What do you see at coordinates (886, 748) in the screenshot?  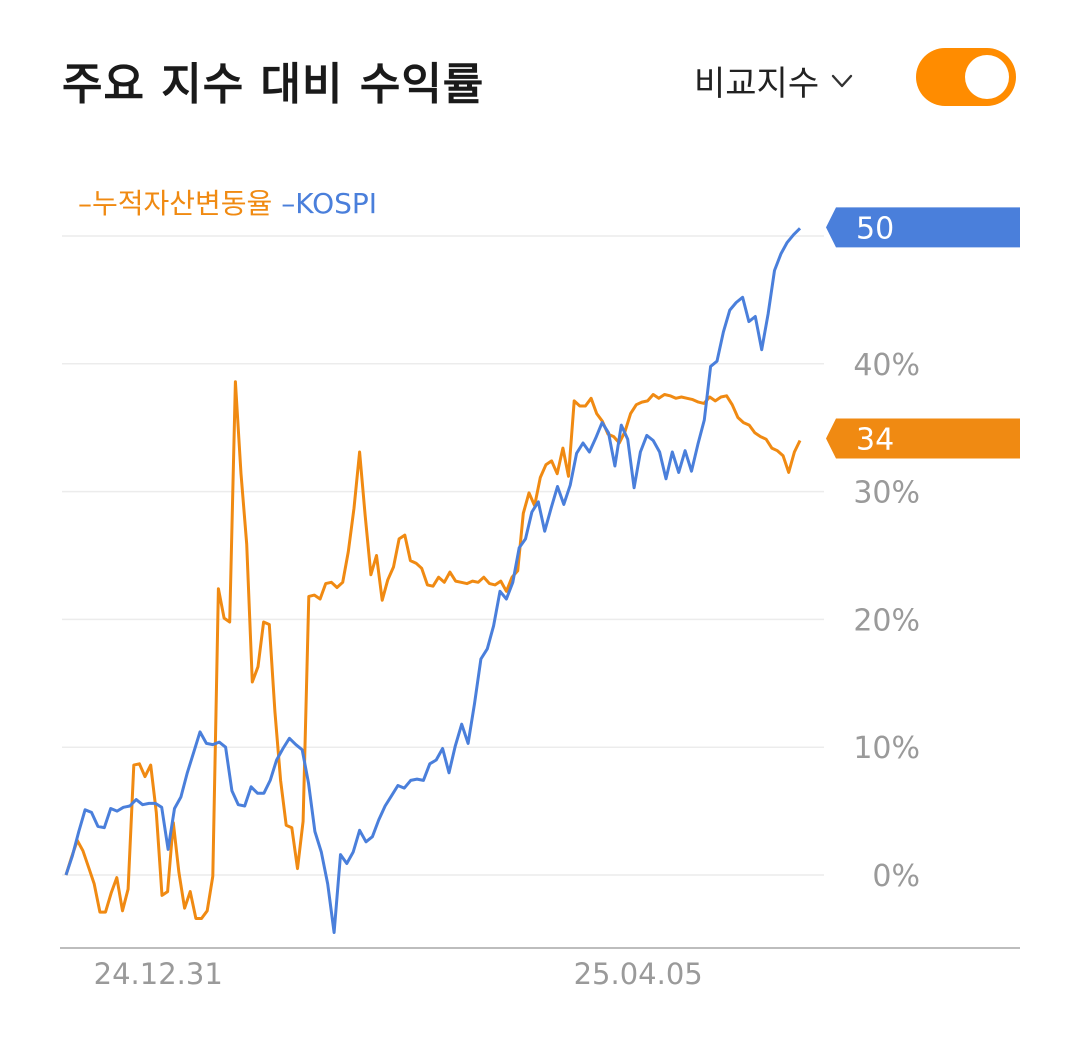 I see `y-tick-label: 10%` at bounding box center [886, 748].